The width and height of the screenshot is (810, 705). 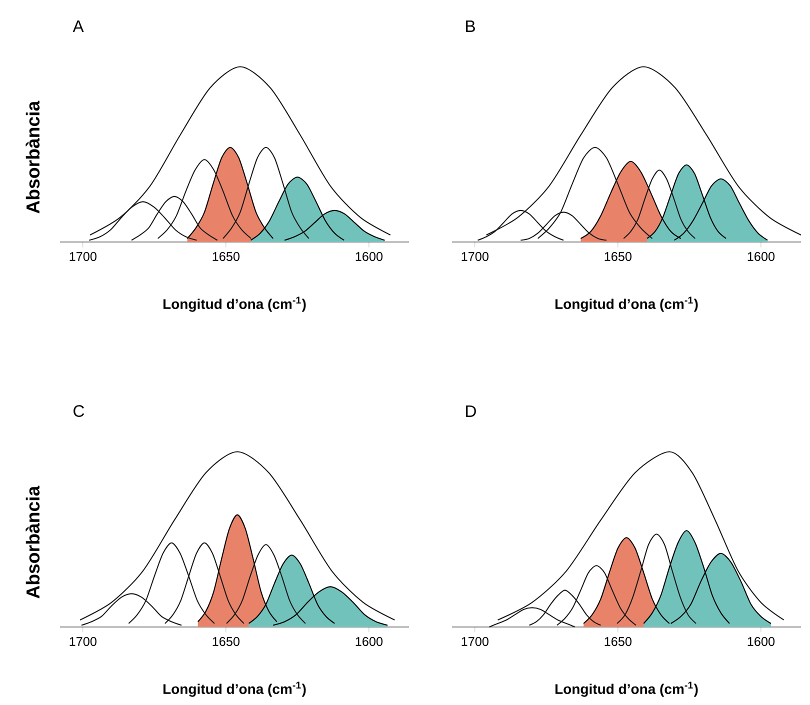 I want to click on chart-title: B, so click(x=470, y=26).